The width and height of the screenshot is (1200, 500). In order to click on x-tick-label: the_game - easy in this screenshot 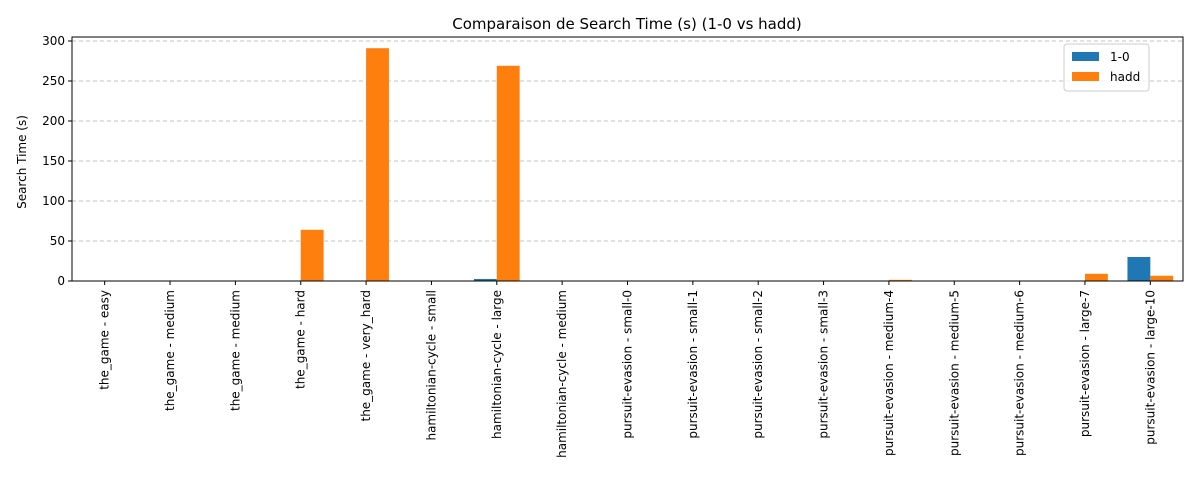, I will do `click(105, 340)`.